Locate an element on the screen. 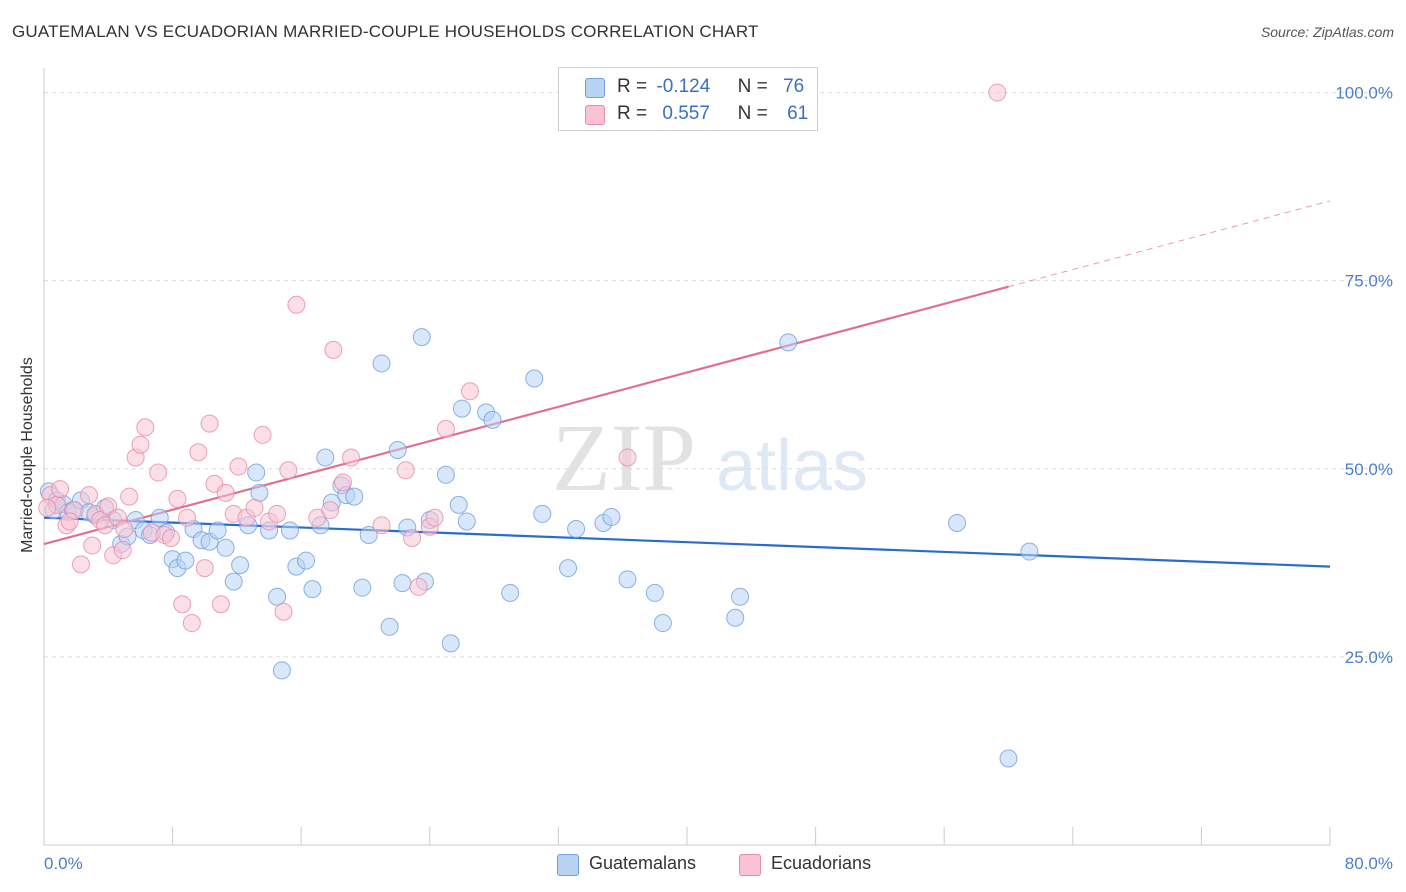  x-tick-label: 80.0% is located at coordinates (1369, 863).